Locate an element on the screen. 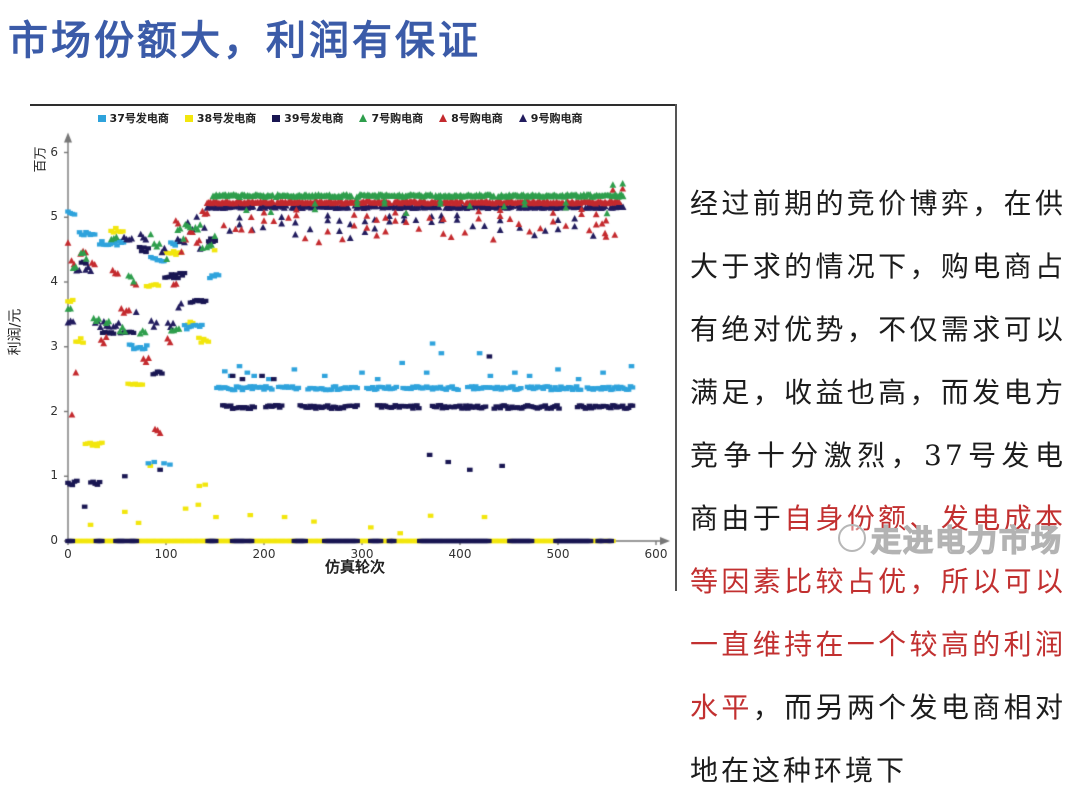  watermark-text: 走进电力市场 is located at coordinates (966, 541).